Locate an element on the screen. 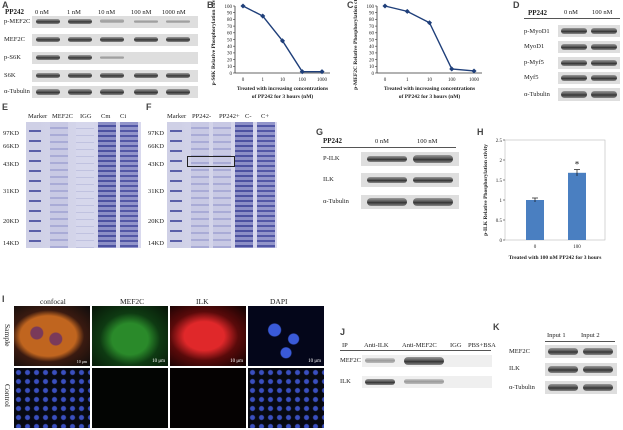 The width and height of the screenshot is (623, 430). micro-control-confocal is located at coordinates (52, 398).